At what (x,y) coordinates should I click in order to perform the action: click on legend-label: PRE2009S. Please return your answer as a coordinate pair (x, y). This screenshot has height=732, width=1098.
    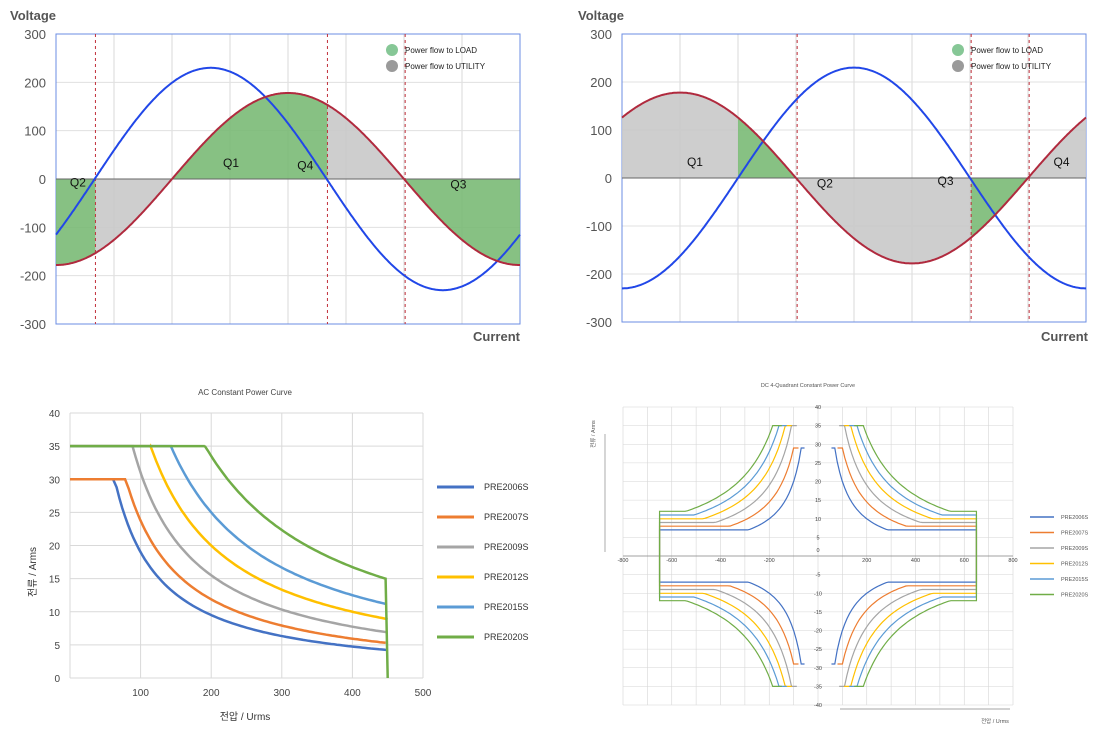
    Looking at the image, I should click on (506, 547).